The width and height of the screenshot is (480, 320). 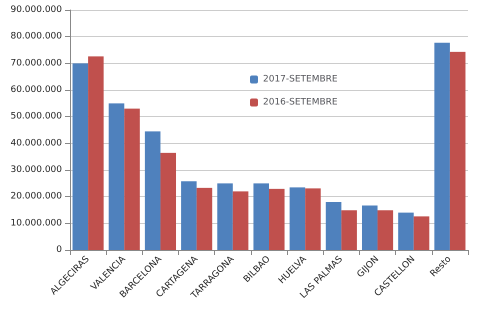 What do you see at coordinates (36, 170) in the screenshot?
I see `y-tick-label: 30.000.000` at bounding box center [36, 170].